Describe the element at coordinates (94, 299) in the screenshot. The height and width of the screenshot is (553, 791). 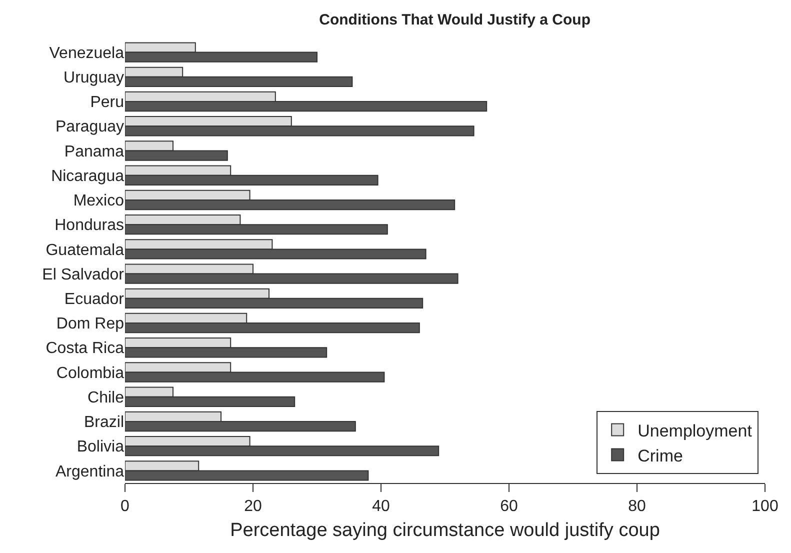
I see `y-tick-label: Ecuador` at that location.